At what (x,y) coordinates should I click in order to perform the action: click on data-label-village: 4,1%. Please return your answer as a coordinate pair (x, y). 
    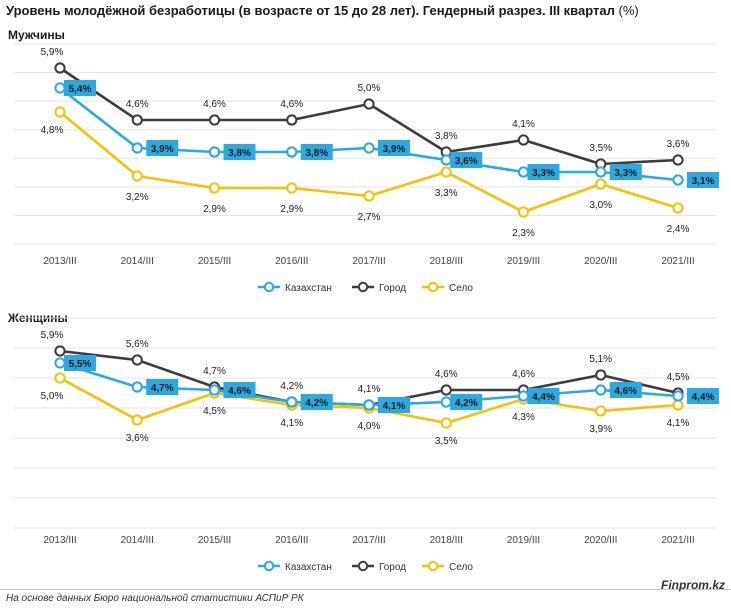
    Looking at the image, I should click on (678, 423).